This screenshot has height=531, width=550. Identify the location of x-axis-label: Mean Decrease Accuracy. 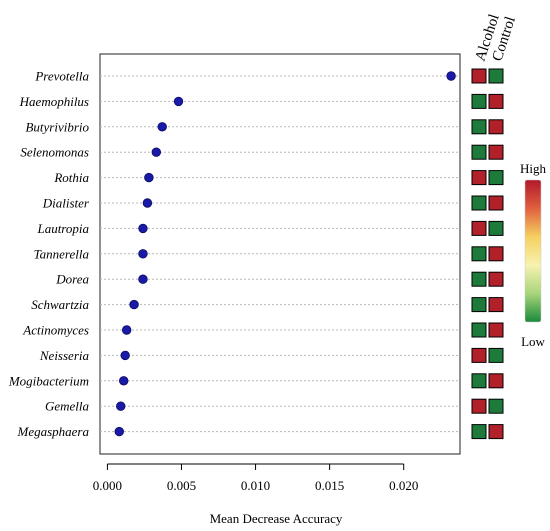
(276, 518).